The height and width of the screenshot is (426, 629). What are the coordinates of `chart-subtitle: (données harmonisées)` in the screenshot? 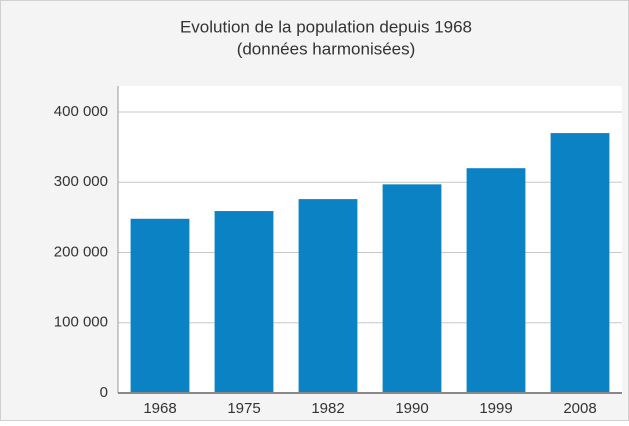 It's located at (326, 48).